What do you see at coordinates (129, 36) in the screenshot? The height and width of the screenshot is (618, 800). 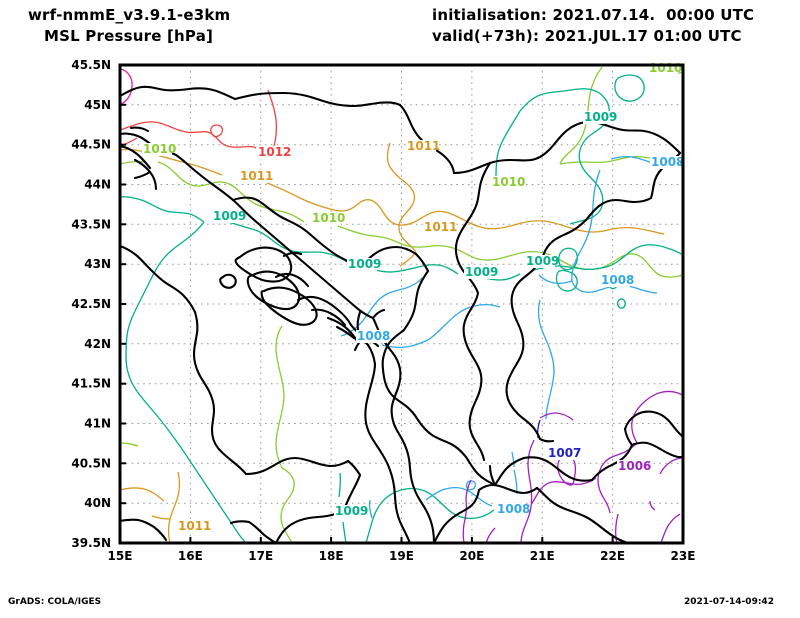 I see `field-title: MSL Pressure [hPa]` at bounding box center [129, 36].